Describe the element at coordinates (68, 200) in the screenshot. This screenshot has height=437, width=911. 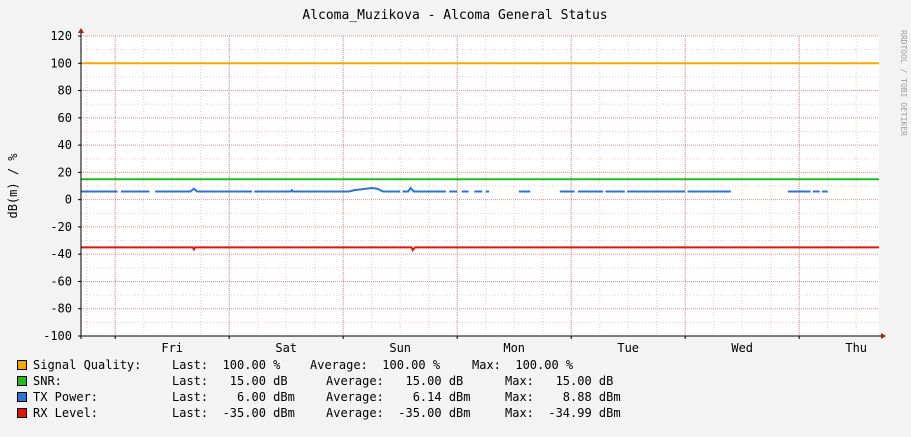
I see `y-tick-label: 0` at that location.